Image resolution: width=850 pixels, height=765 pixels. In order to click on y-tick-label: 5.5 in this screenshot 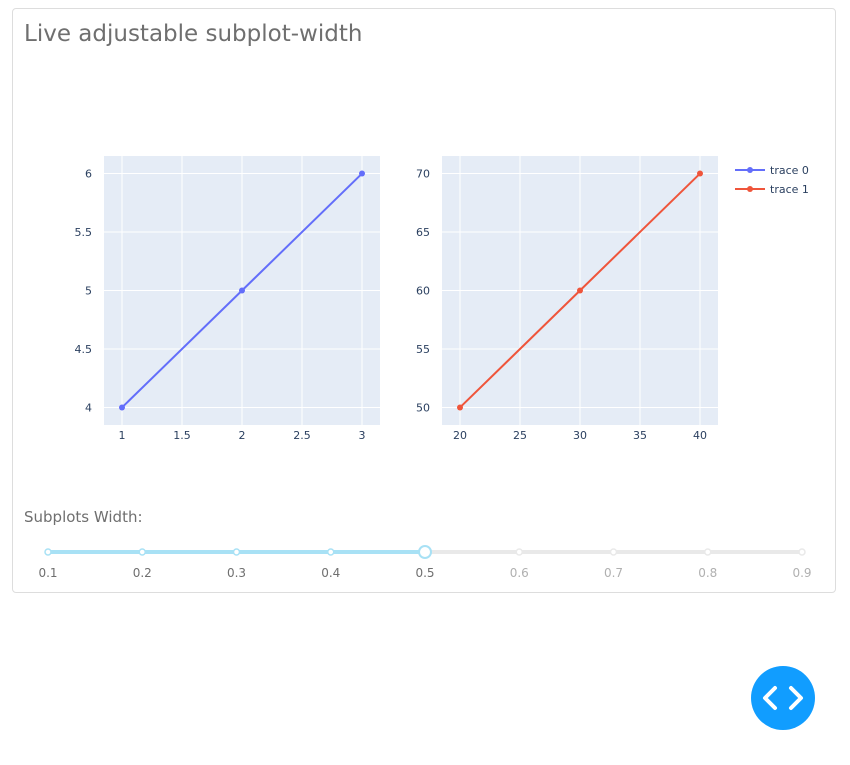, I will do `click(84, 232)`.